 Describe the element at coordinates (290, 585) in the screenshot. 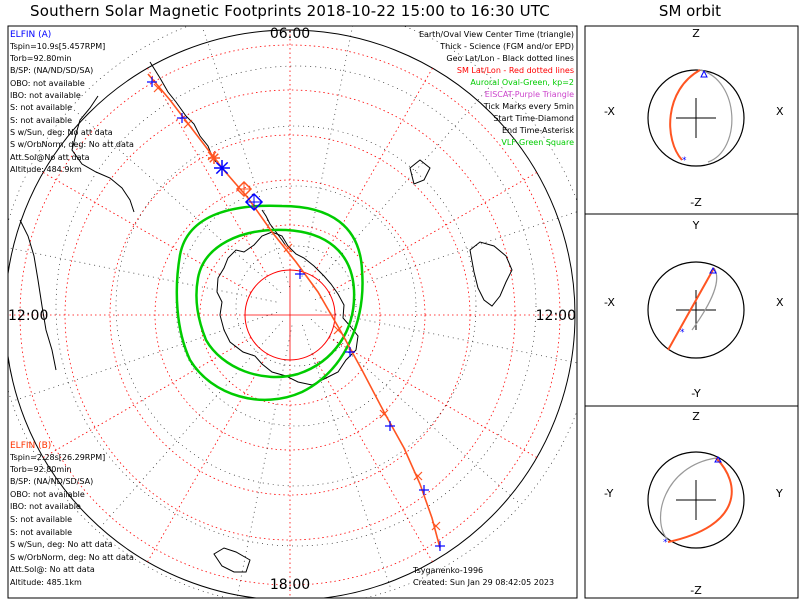

I see `clock-label-bottom: 18:00` at that location.